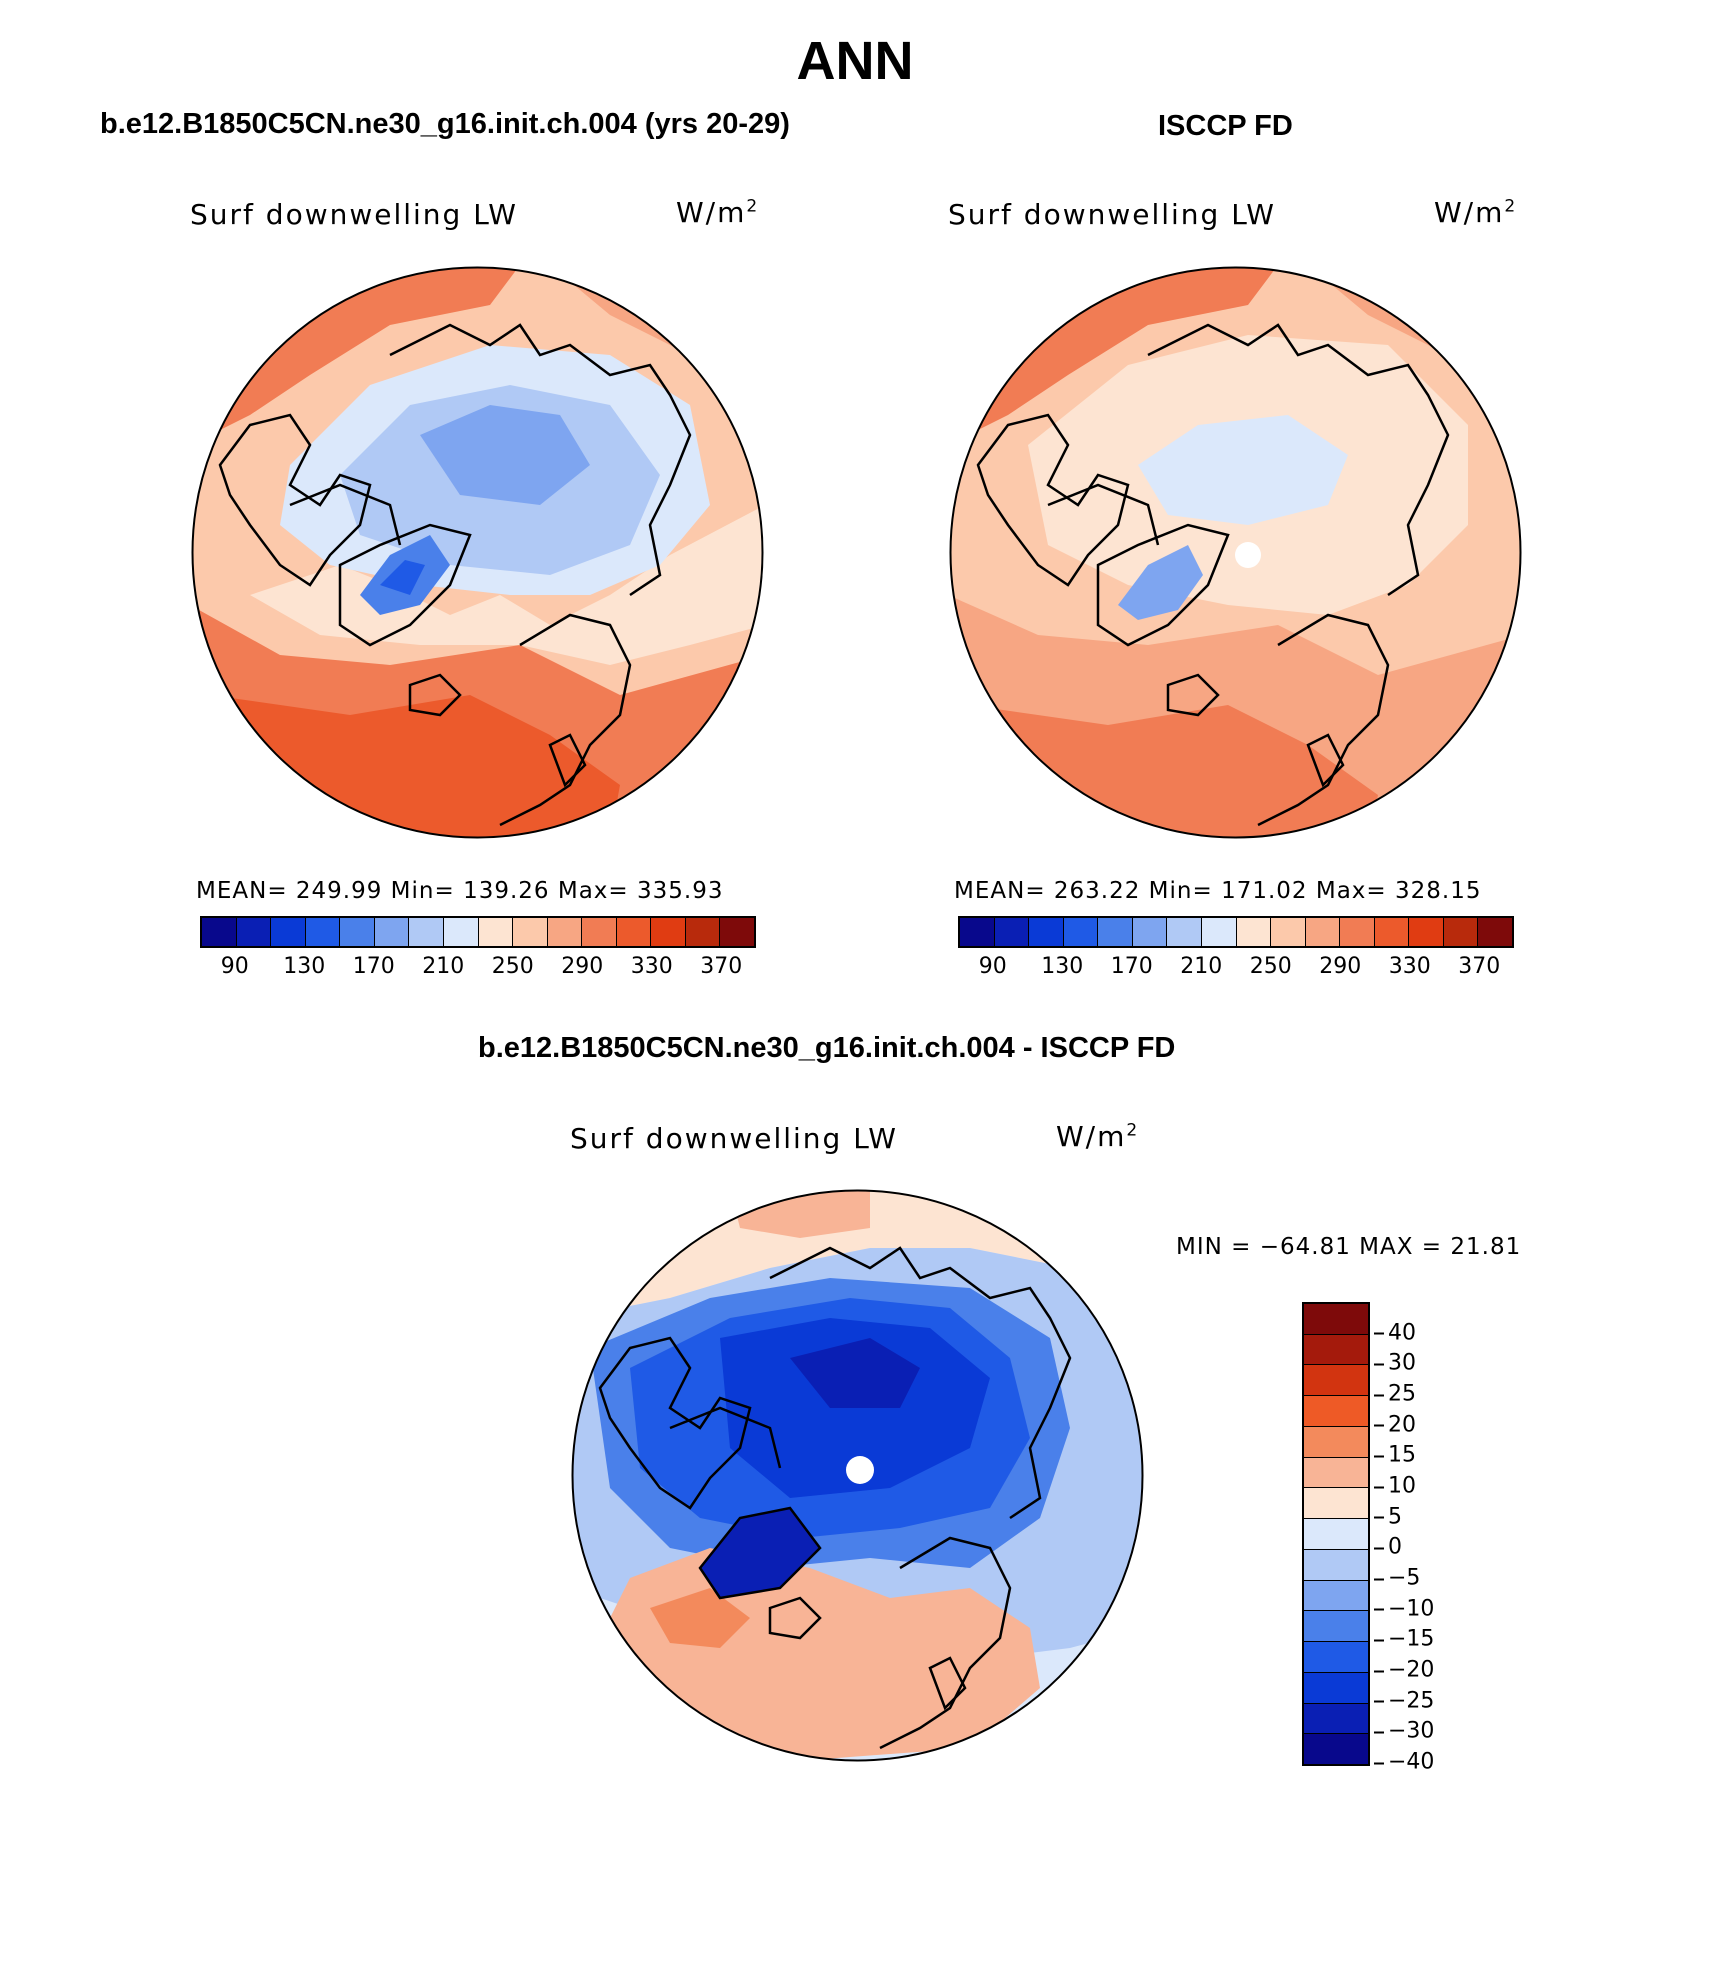  I want to click on obs-colorbar-tick-label: 290, so click(1340, 966).